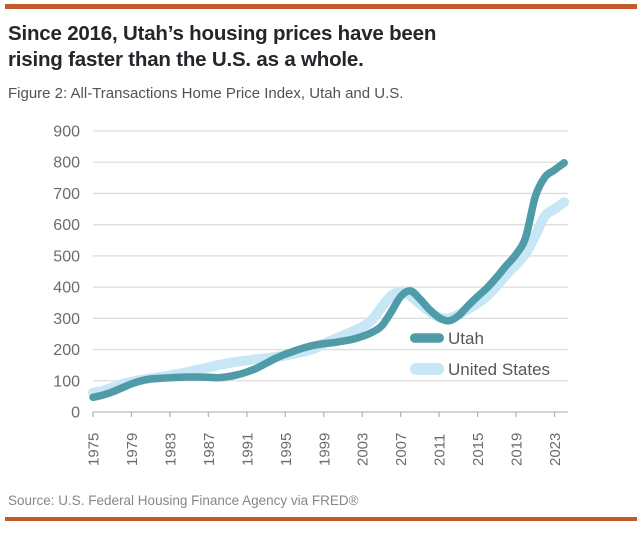 This screenshot has width=642, height=533. I want to click on ytick-400: 400, so click(66, 288).